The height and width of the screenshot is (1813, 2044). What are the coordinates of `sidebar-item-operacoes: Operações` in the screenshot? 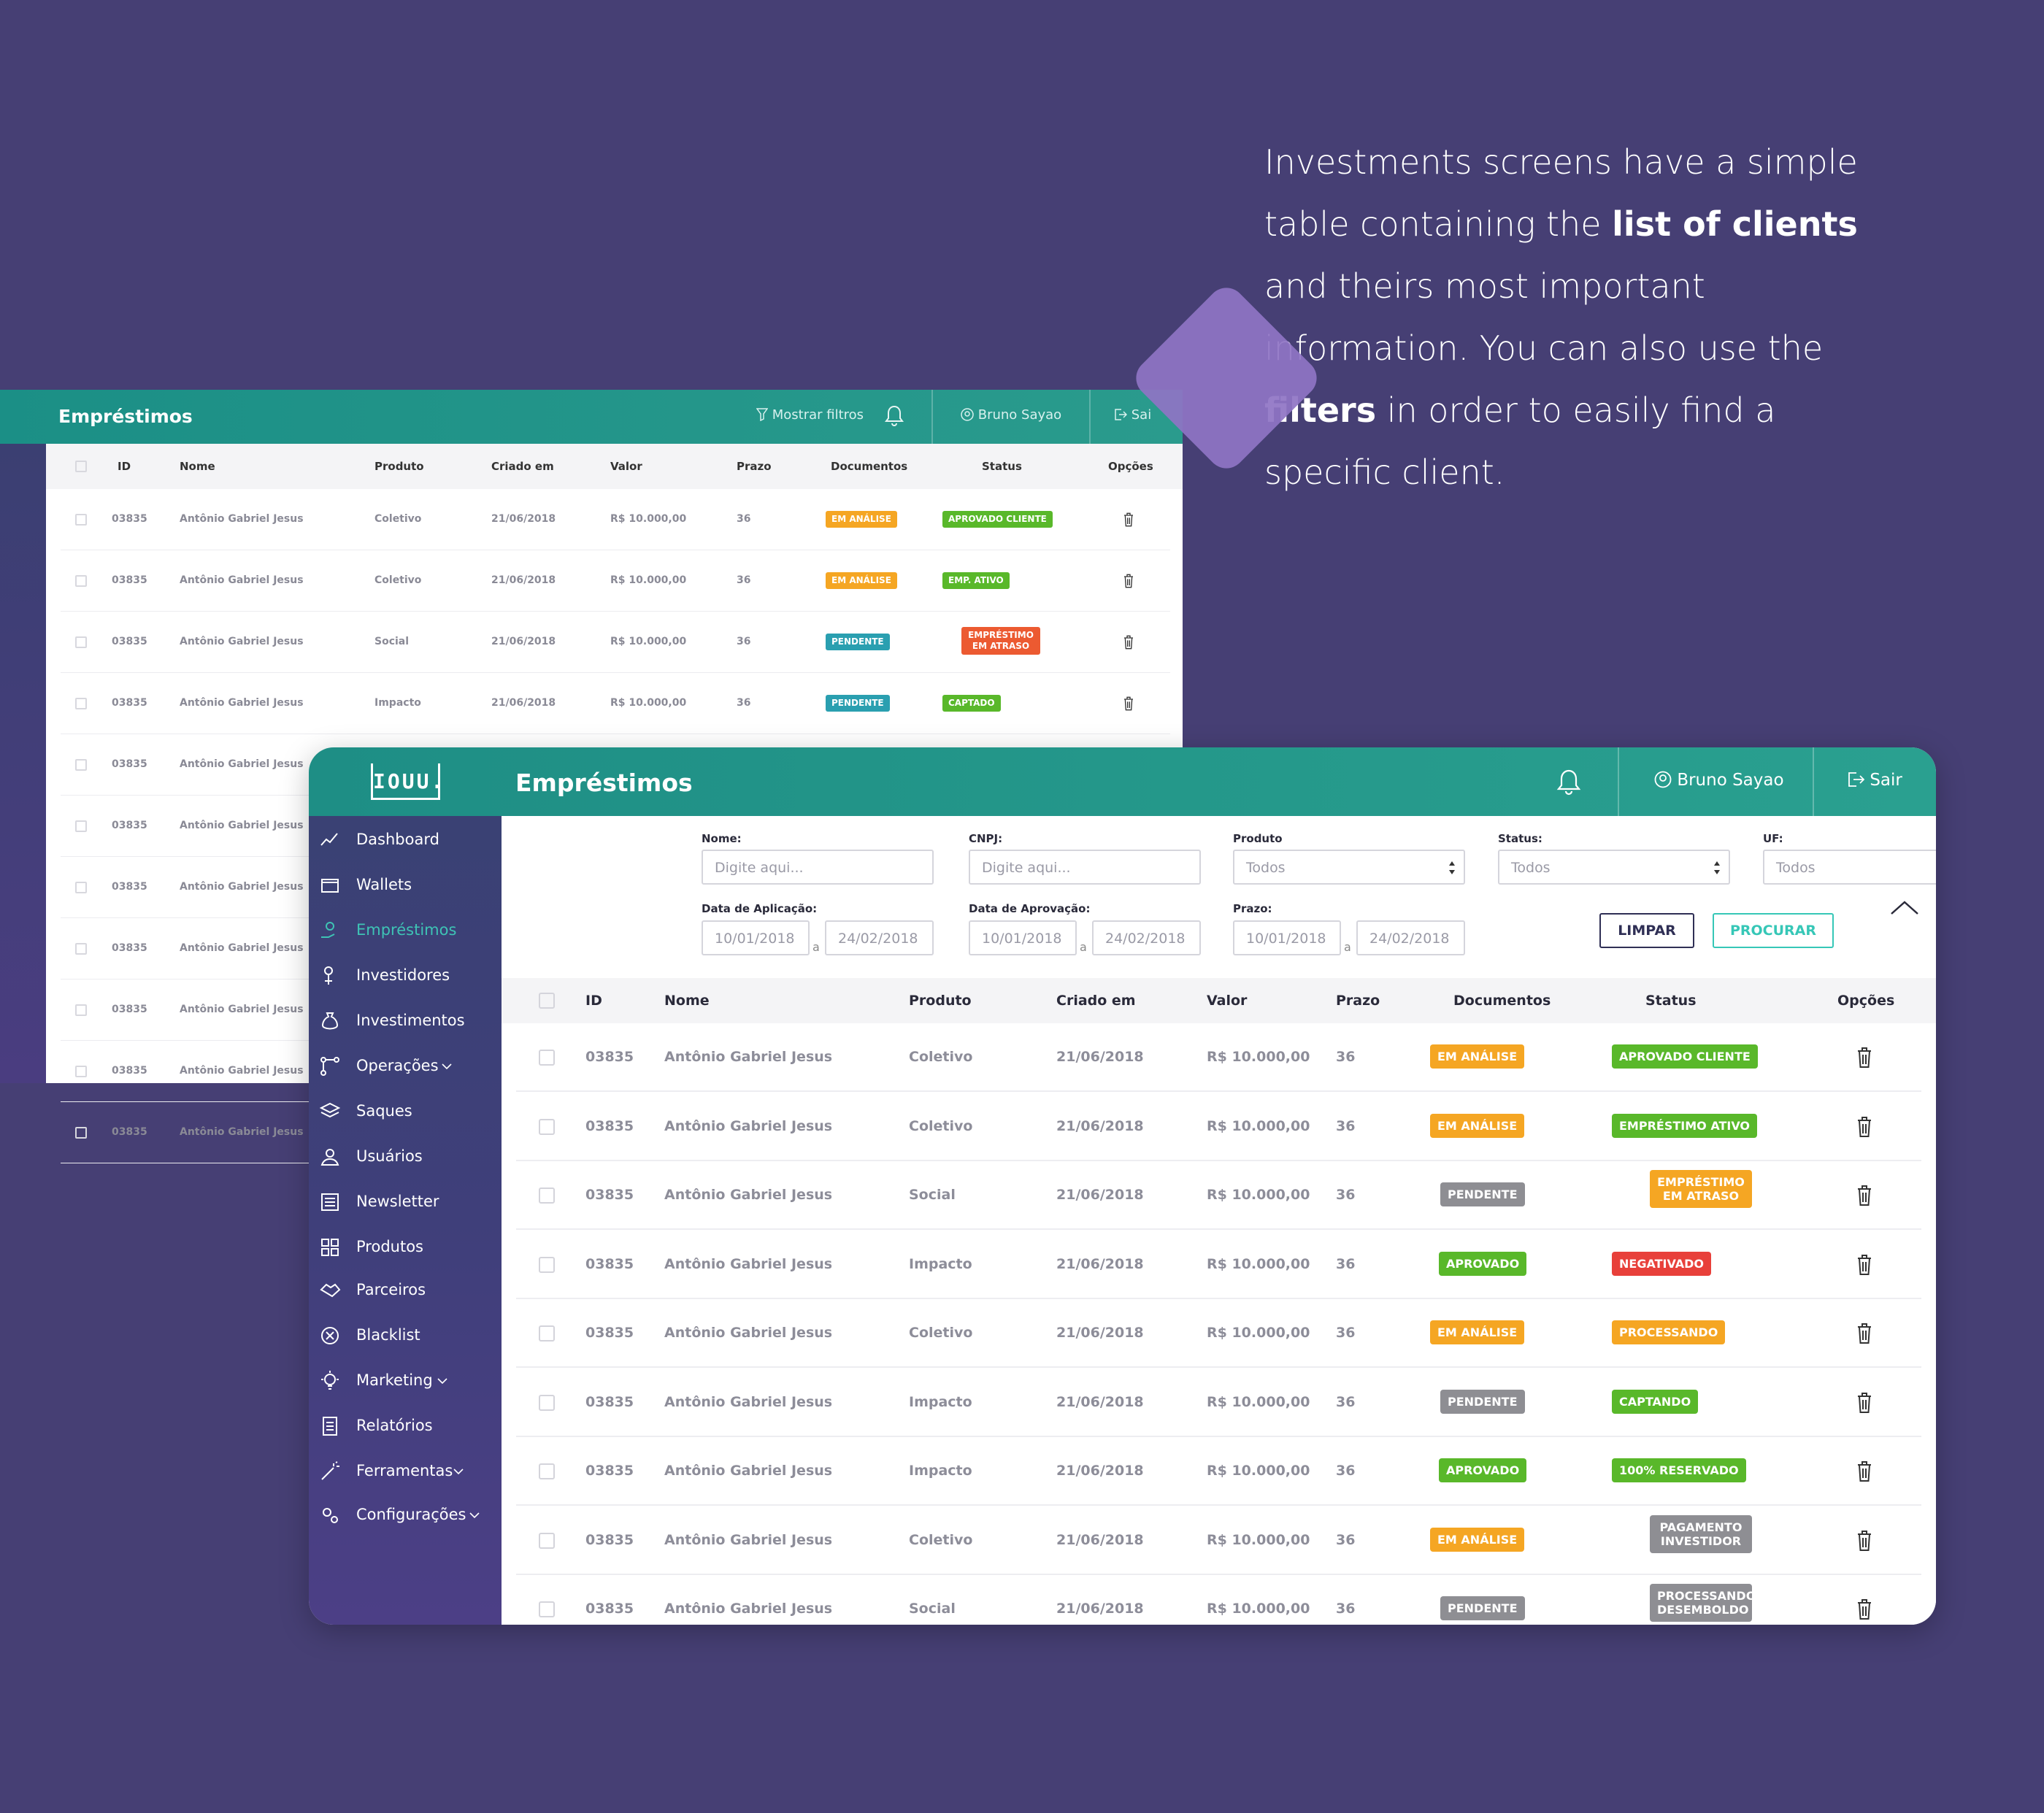 It's located at (405, 1068).